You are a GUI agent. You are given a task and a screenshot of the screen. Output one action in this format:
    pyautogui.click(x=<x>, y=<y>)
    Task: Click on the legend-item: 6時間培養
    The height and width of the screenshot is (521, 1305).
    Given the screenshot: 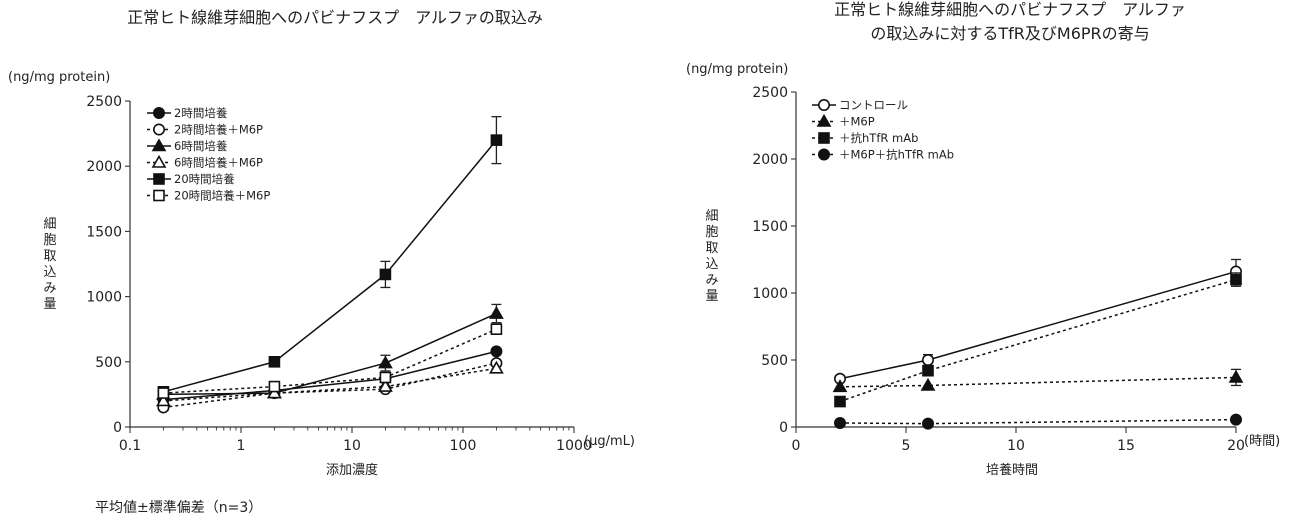 What is the action you would take?
    pyautogui.click(x=187, y=145)
    